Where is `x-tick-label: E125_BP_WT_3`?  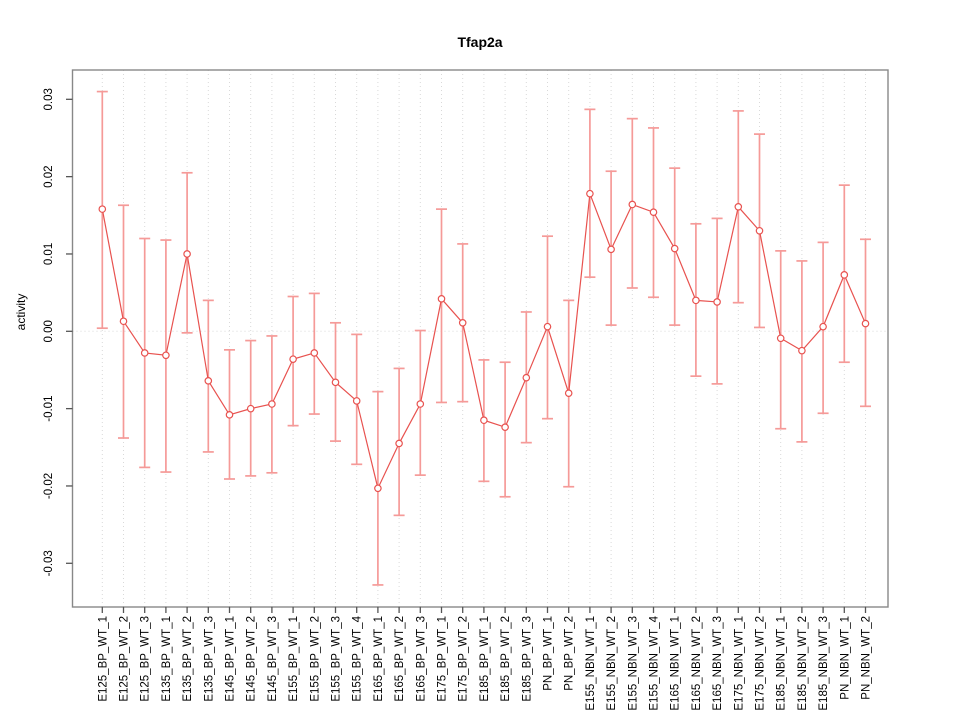 x-tick-label: E125_BP_WT_3 is located at coordinates (146, 659).